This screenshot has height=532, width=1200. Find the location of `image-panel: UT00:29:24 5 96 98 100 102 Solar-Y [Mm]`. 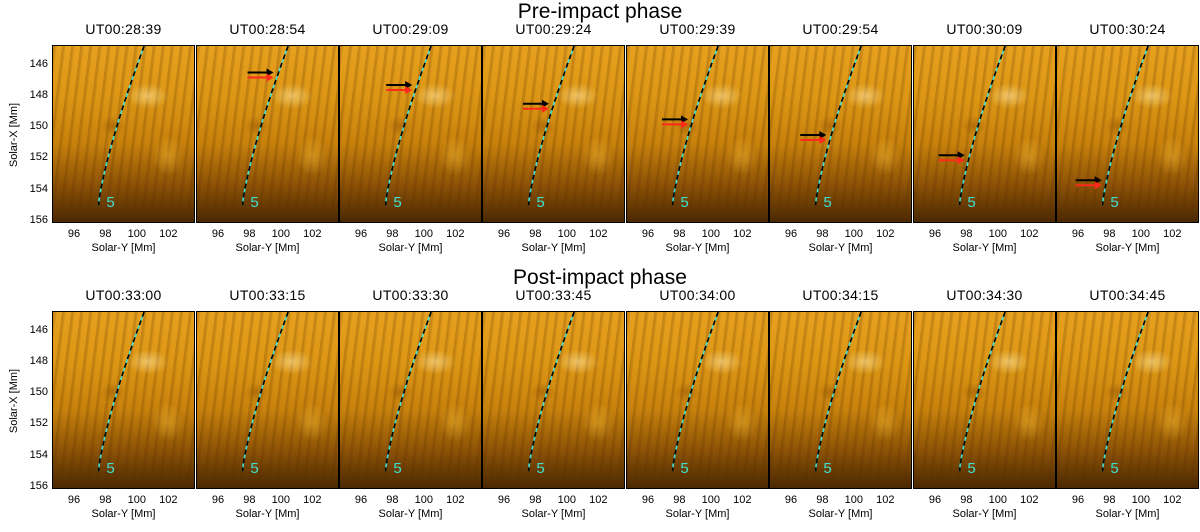

image-panel: UT00:29:24 5 96 98 100 102 Solar-Y [Mm] is located at coordinates (553, 137).